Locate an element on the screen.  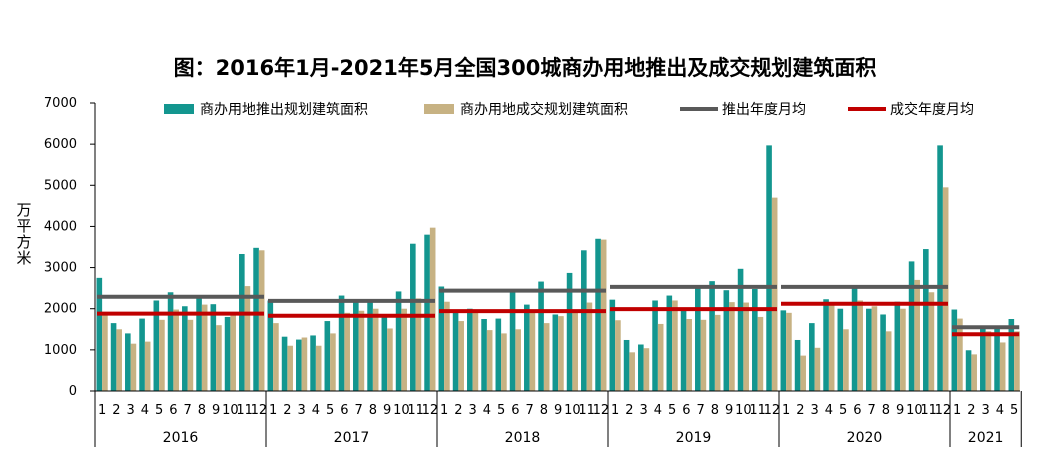
legend-label-deal_avg: 成交年度月均 is located at coordinates (932, 109).